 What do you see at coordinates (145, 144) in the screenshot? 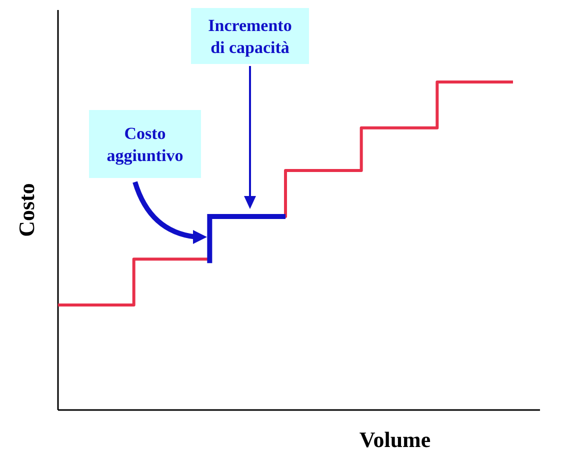
I see `annotation: Costo aggiuntivo` at bounding box center [145, 144].